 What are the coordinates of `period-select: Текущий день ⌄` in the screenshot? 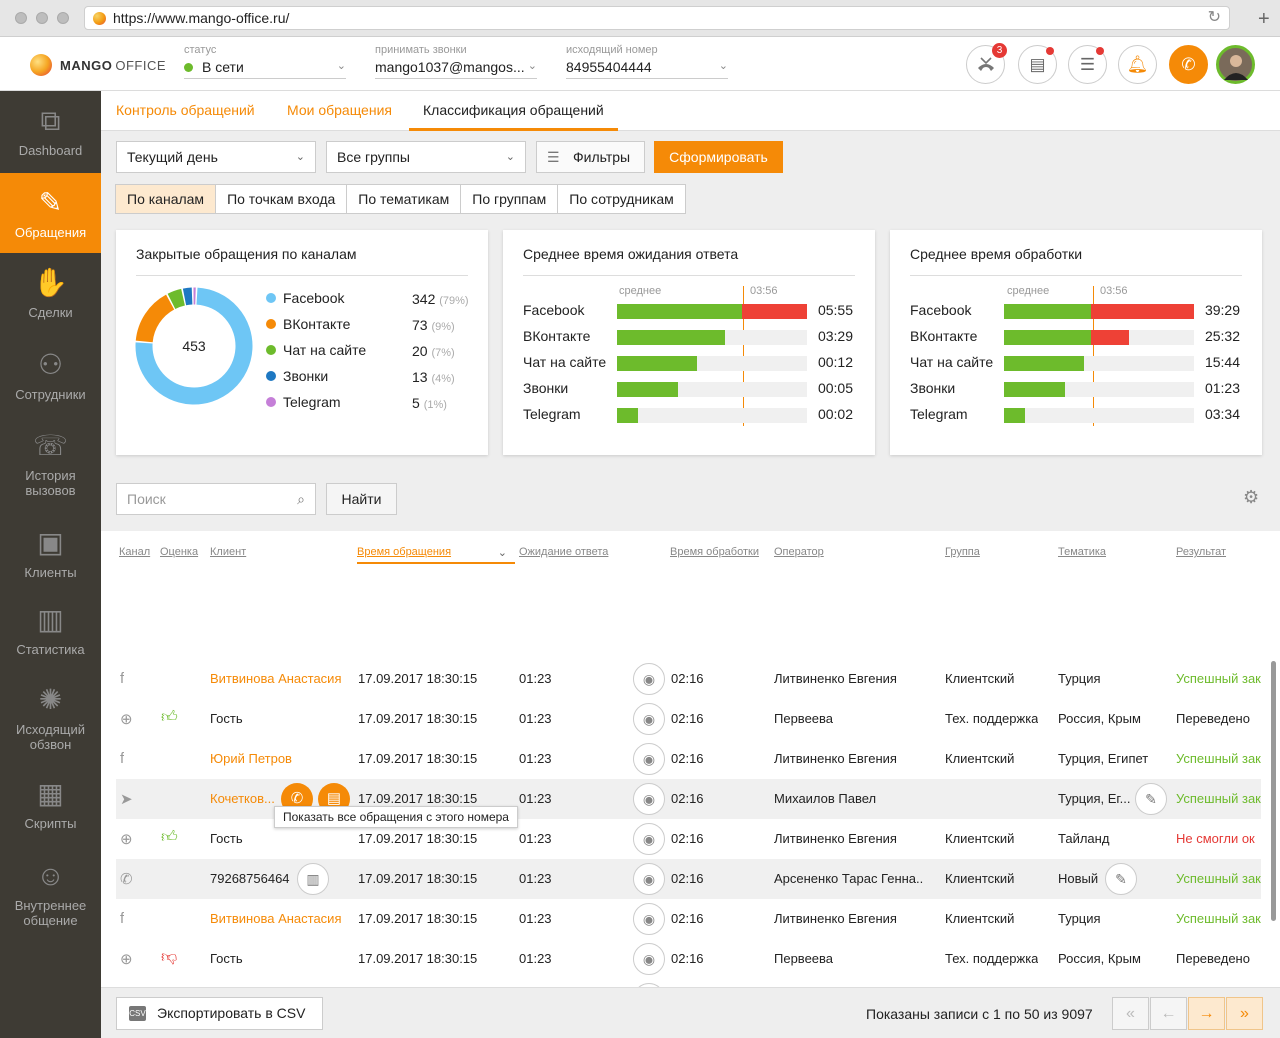 It's located at (216, 157).